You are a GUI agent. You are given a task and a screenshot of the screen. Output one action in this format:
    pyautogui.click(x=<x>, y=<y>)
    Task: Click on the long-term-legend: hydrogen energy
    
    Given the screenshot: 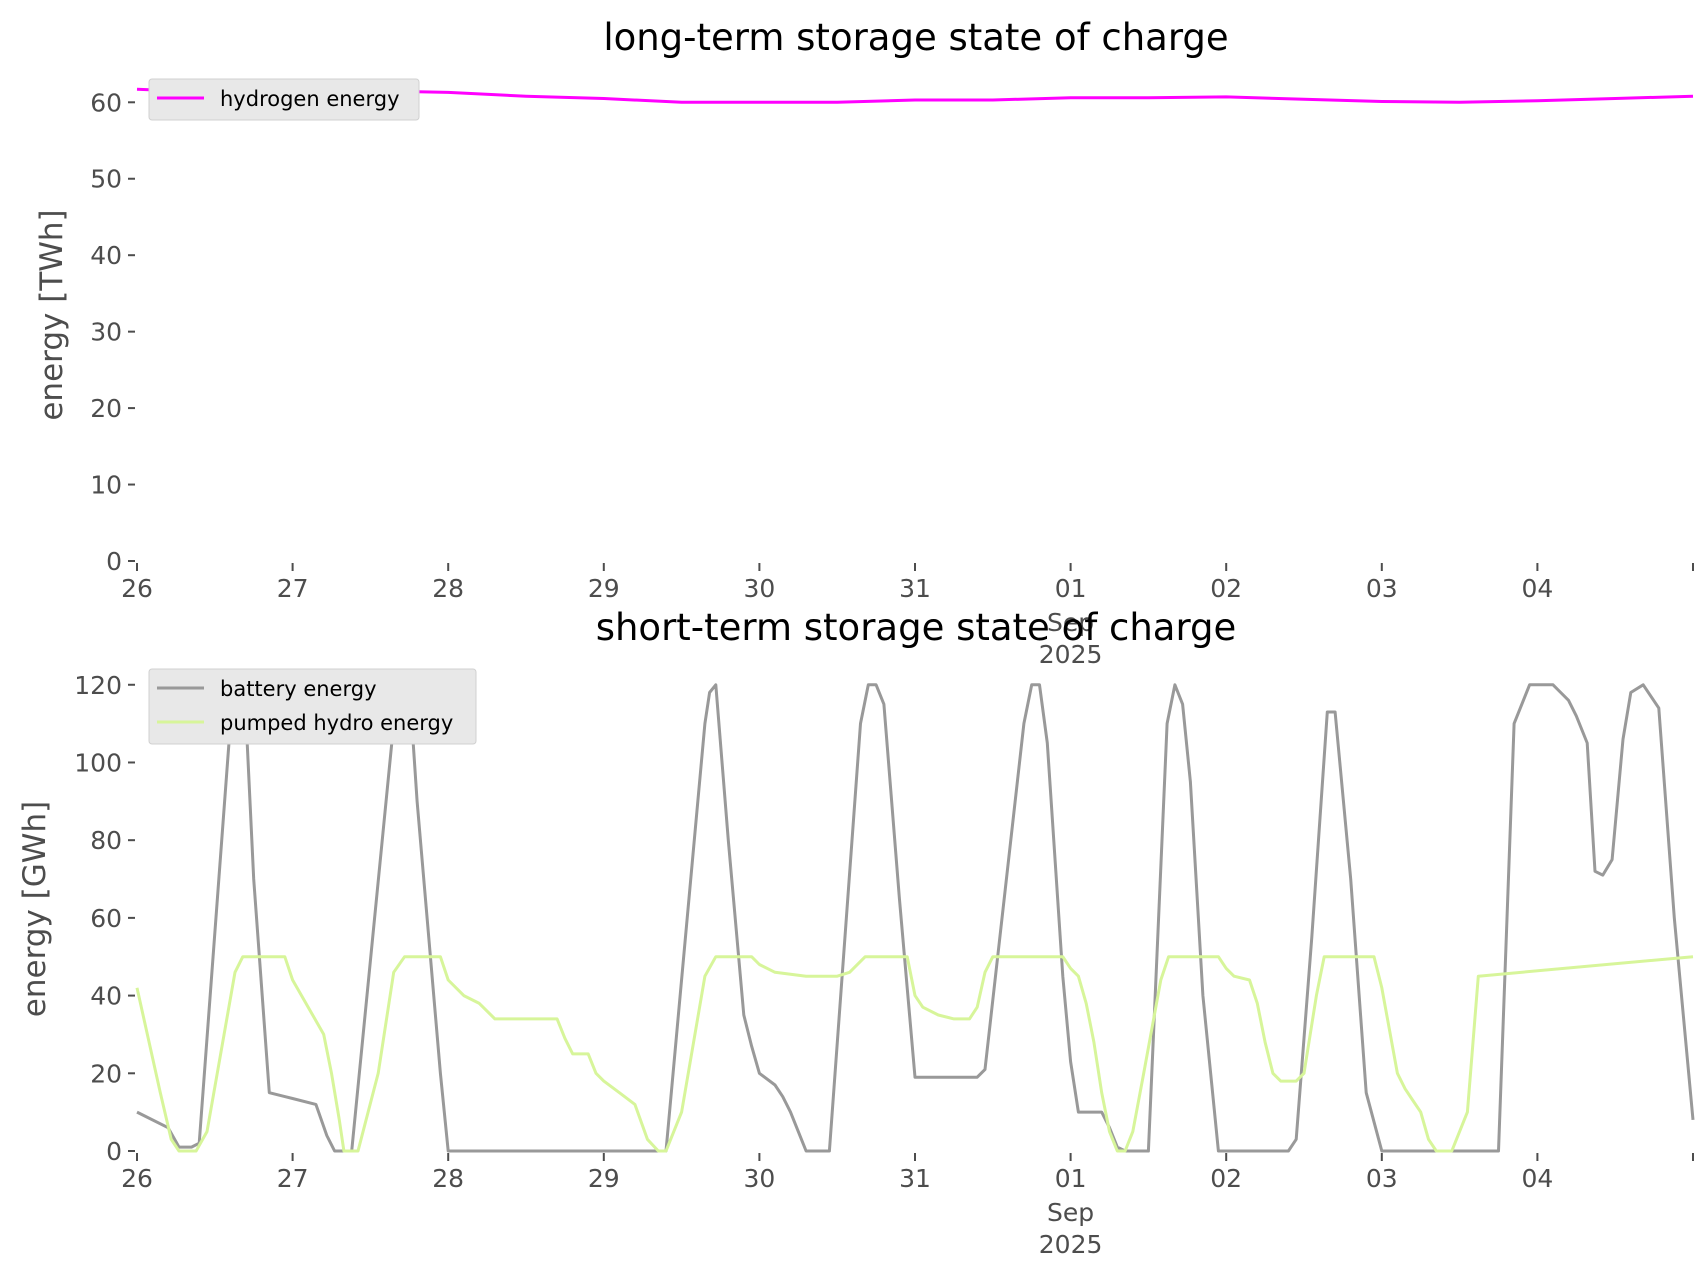 What is the action you would take?
    pyautogui.click(x=284, y=99)
    